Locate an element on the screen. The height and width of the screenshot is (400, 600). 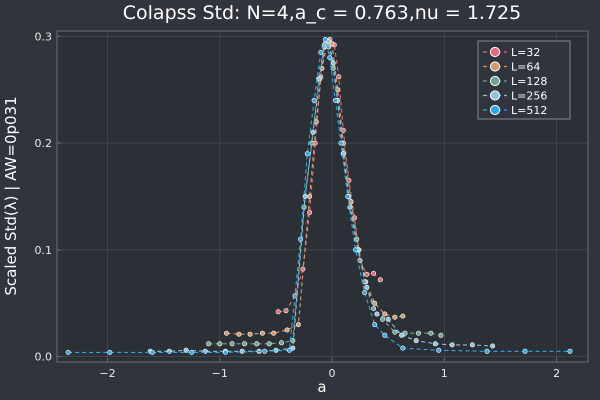
y-tick-label: 0.2 is located at coordinates (44, 143).